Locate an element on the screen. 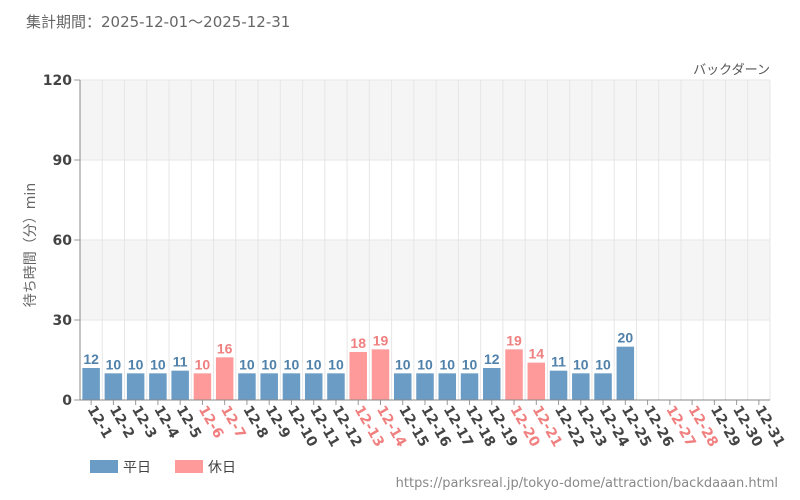 The image size is (800, 500). data-label-12-14: 19 is located at coordinates (381, 340).